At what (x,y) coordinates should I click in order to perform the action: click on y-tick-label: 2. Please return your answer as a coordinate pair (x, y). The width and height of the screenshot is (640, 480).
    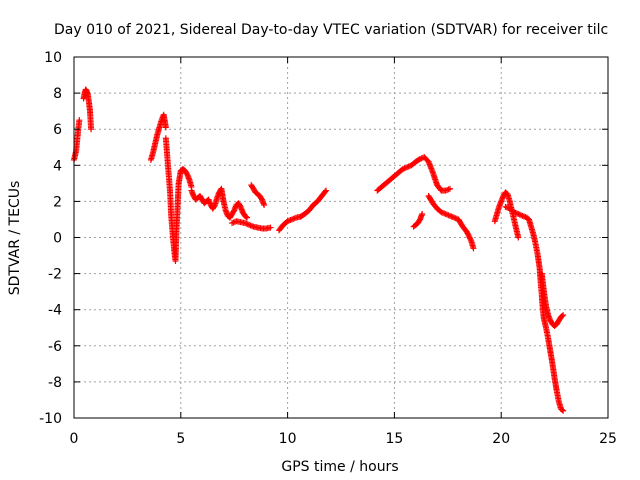
    Looking at the image, I should click on (57, 202).